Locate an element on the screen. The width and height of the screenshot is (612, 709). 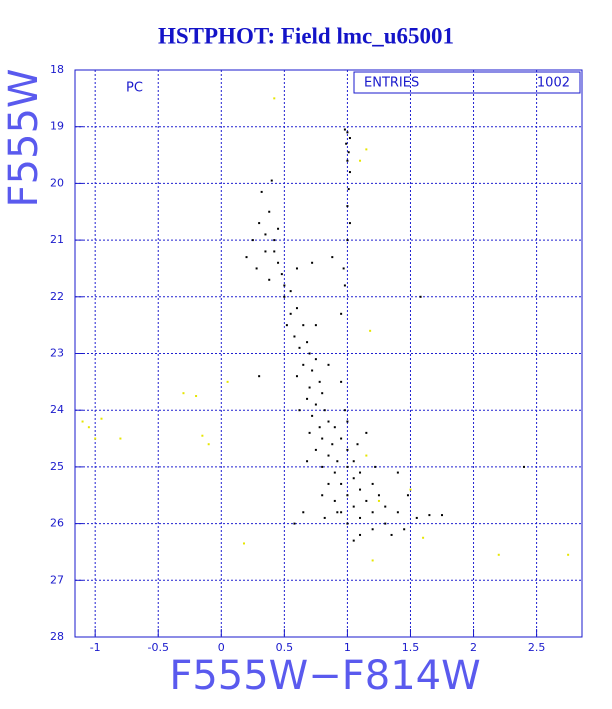
x-tick-label: 1.5 is located at coordinates (411, 647).